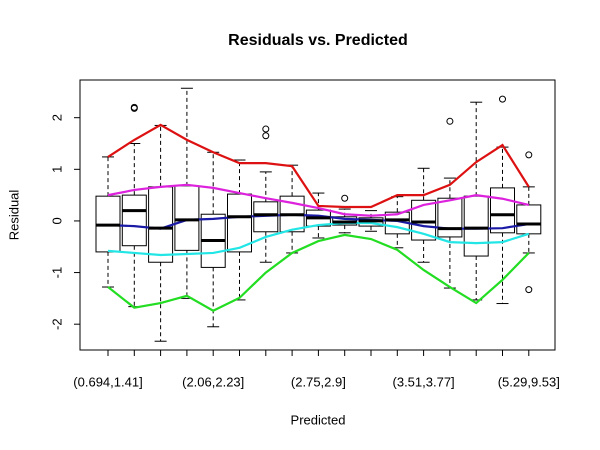 This screenshot has height=450, width=600. Describe the element at coordinates (56, 117) in the screenshot. I see `y-tick-label: 2` at that location.